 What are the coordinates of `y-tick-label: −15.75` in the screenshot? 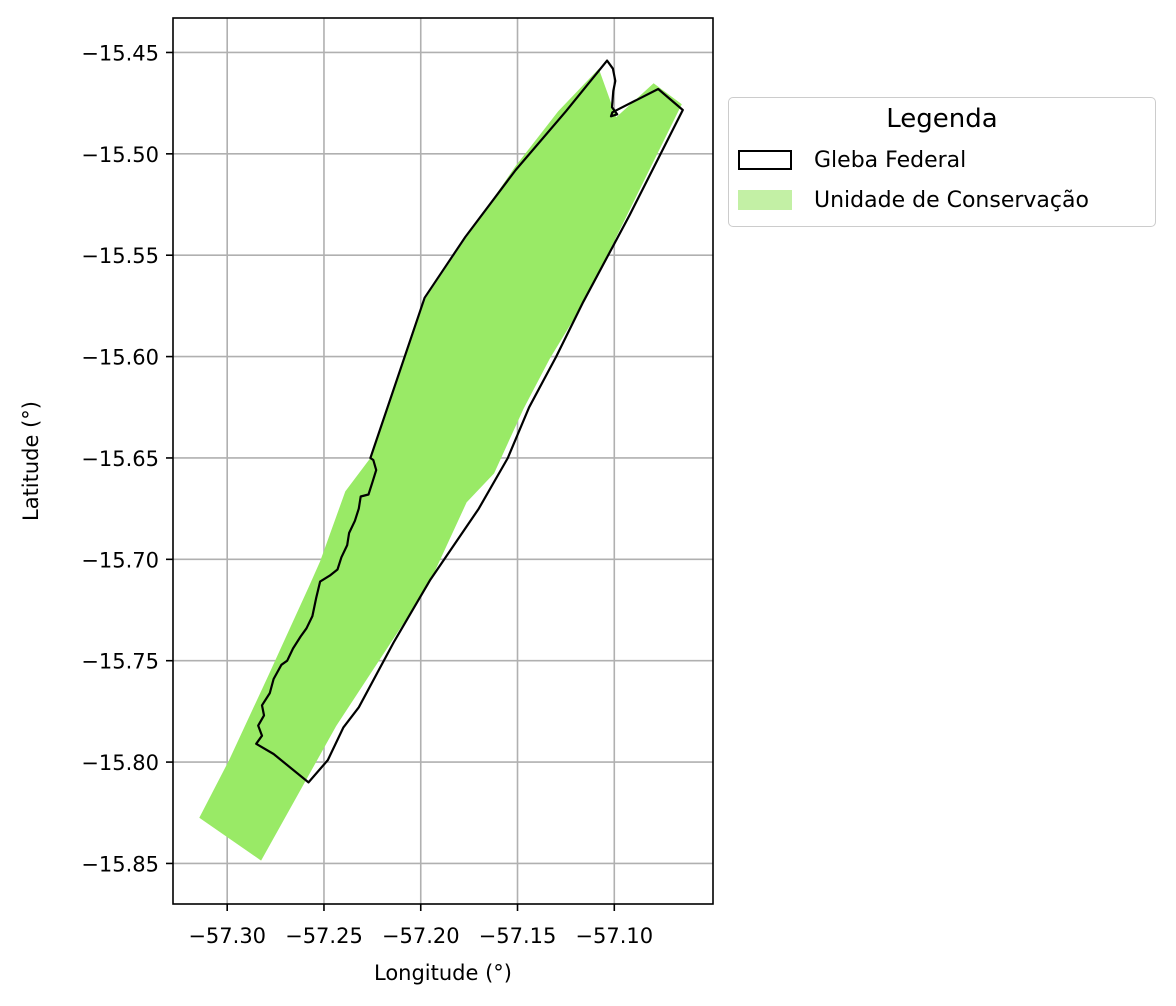 It's located at (120, 662).